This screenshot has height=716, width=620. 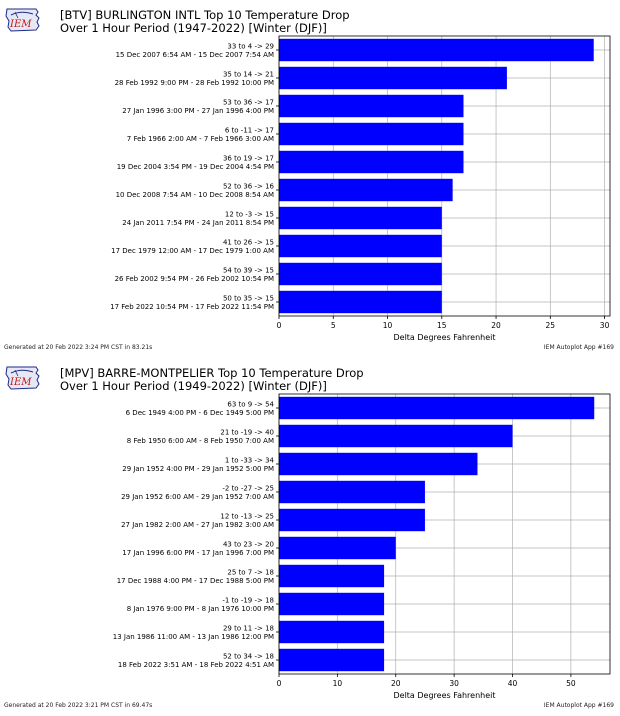 I want to click on bar-label-values: 29 to 11 -> 18, so click(x=248, y=629).